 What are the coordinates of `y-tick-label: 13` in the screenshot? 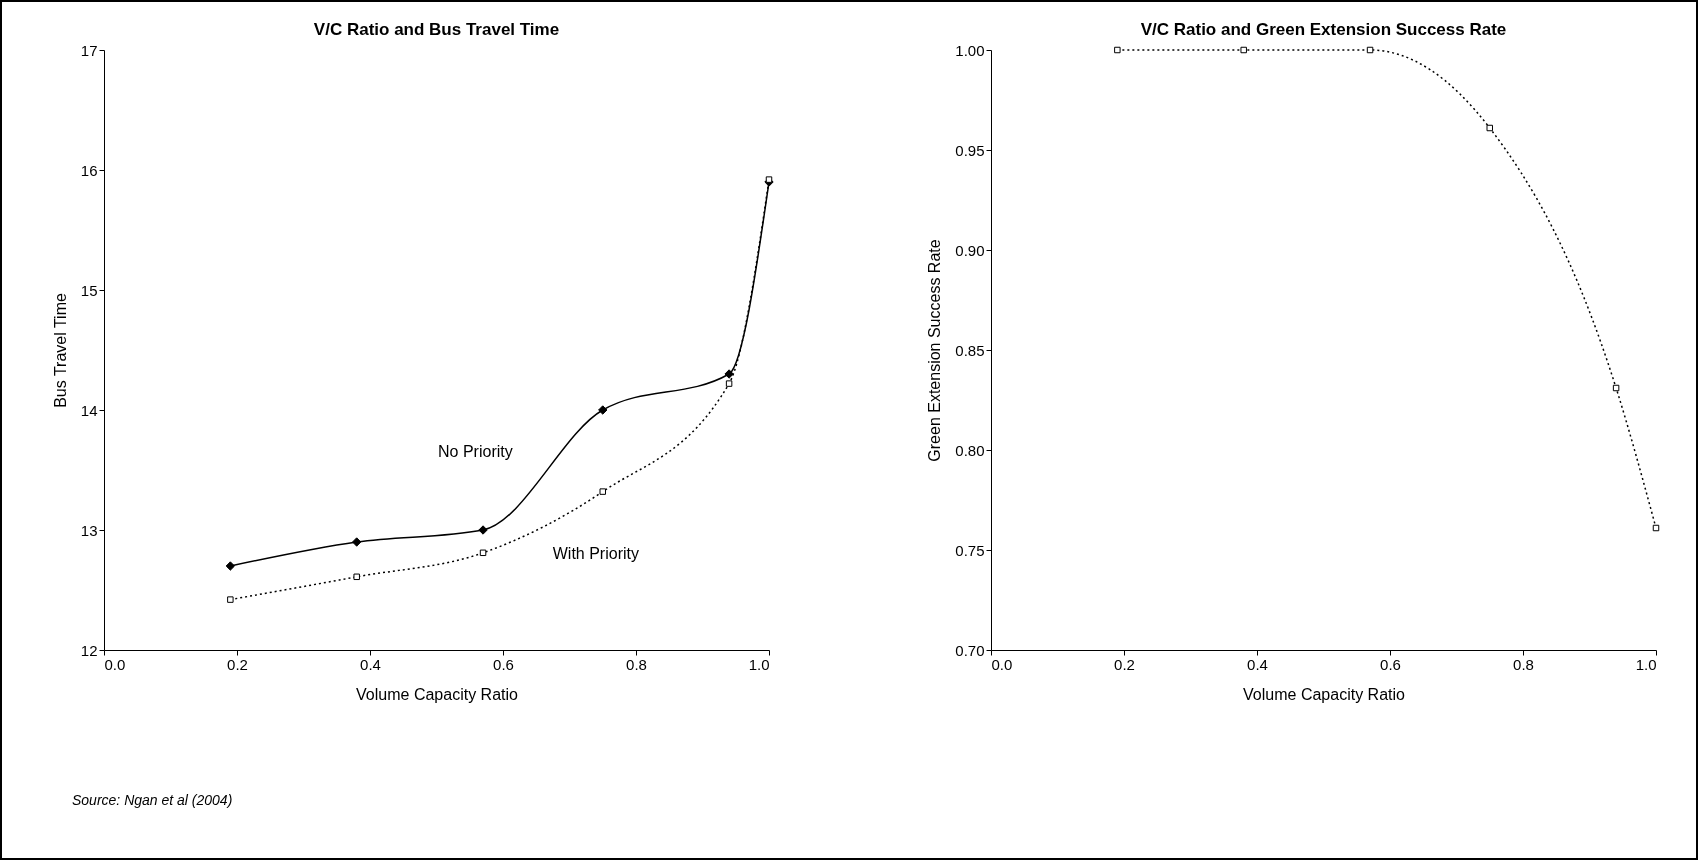 It's located at (89, 530).